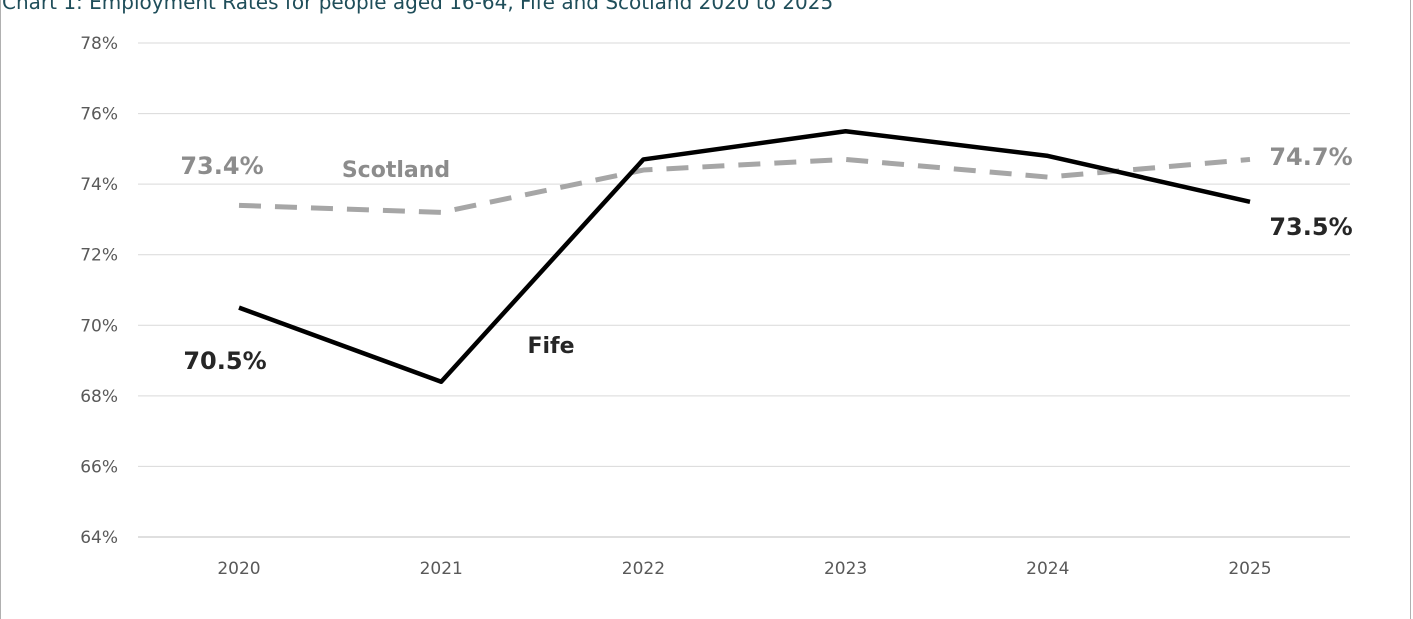 The image size is (1413, 619). Describe the element at coordinates (99, 115) in the screenshot. I see `y-tick-label: 76%` at that location.